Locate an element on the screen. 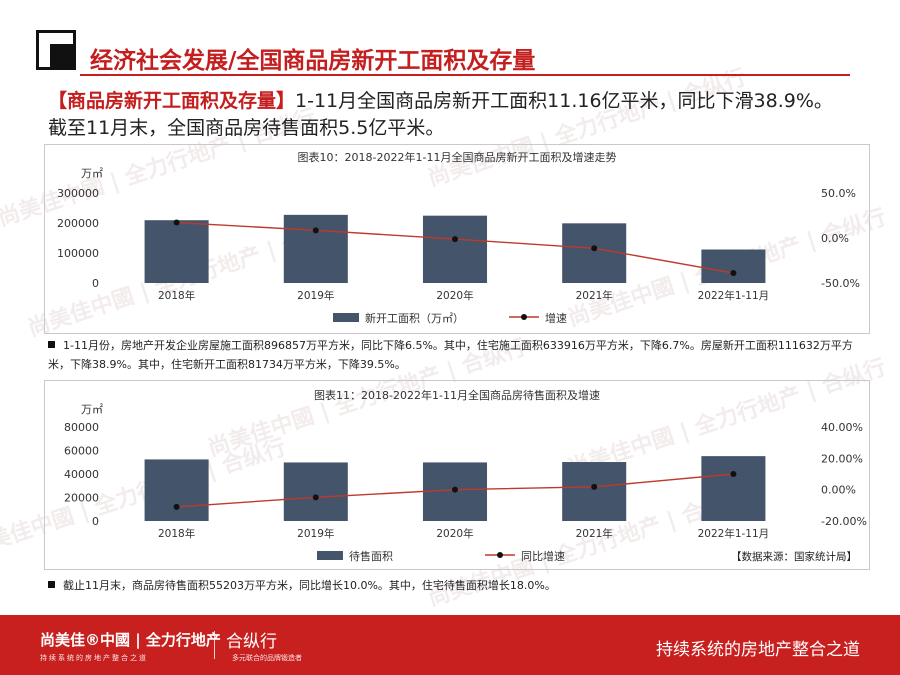 Image resolution: width=900 pixels, height=675 pixels. y-right-tick-label: -50.0% is located at coordinates (840, 283).